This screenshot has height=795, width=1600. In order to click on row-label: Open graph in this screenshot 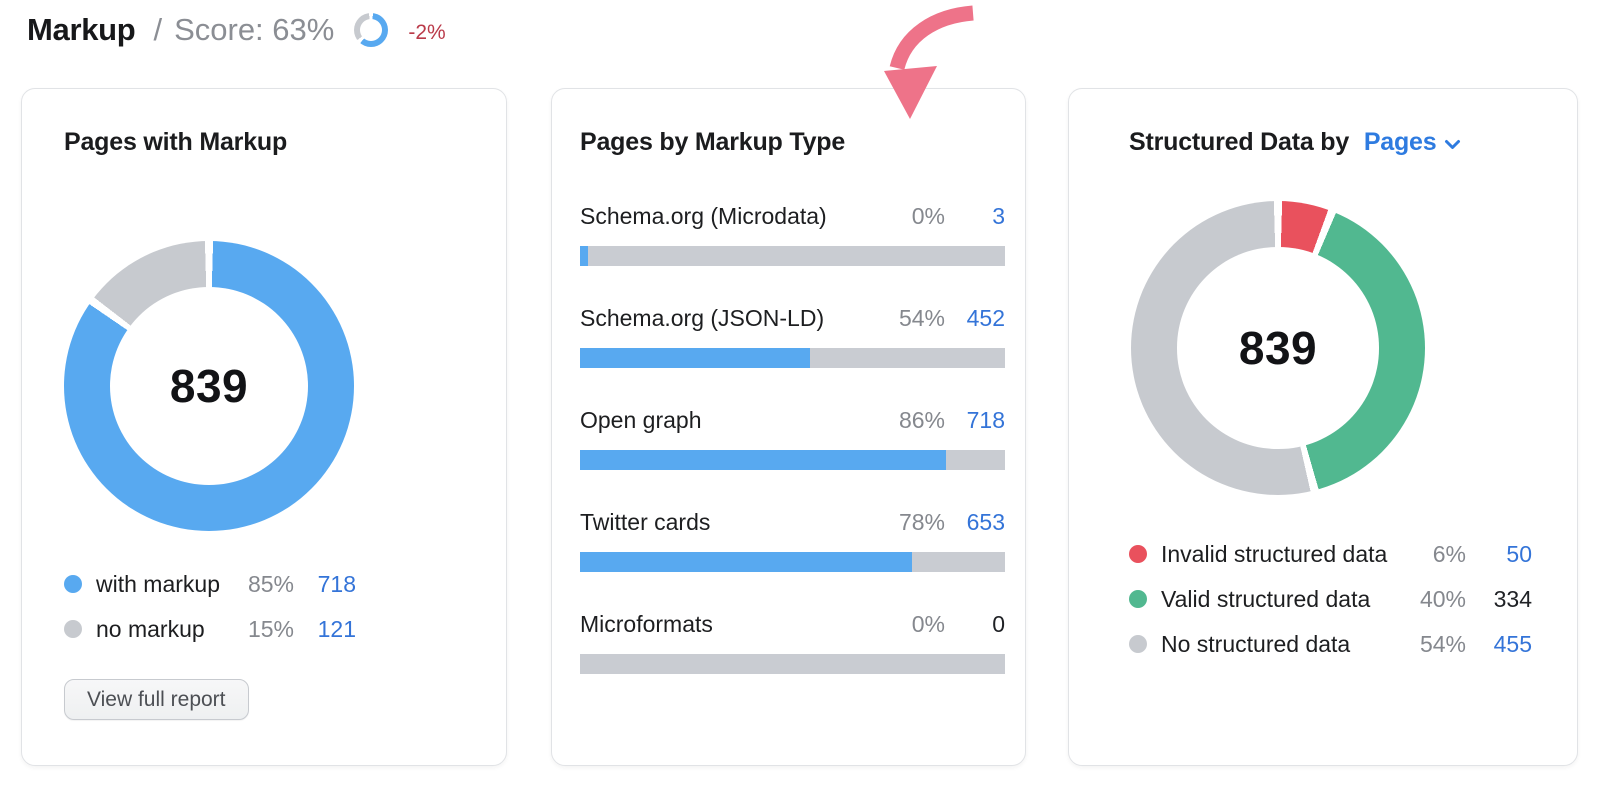, I will do `click(641, 420)`.